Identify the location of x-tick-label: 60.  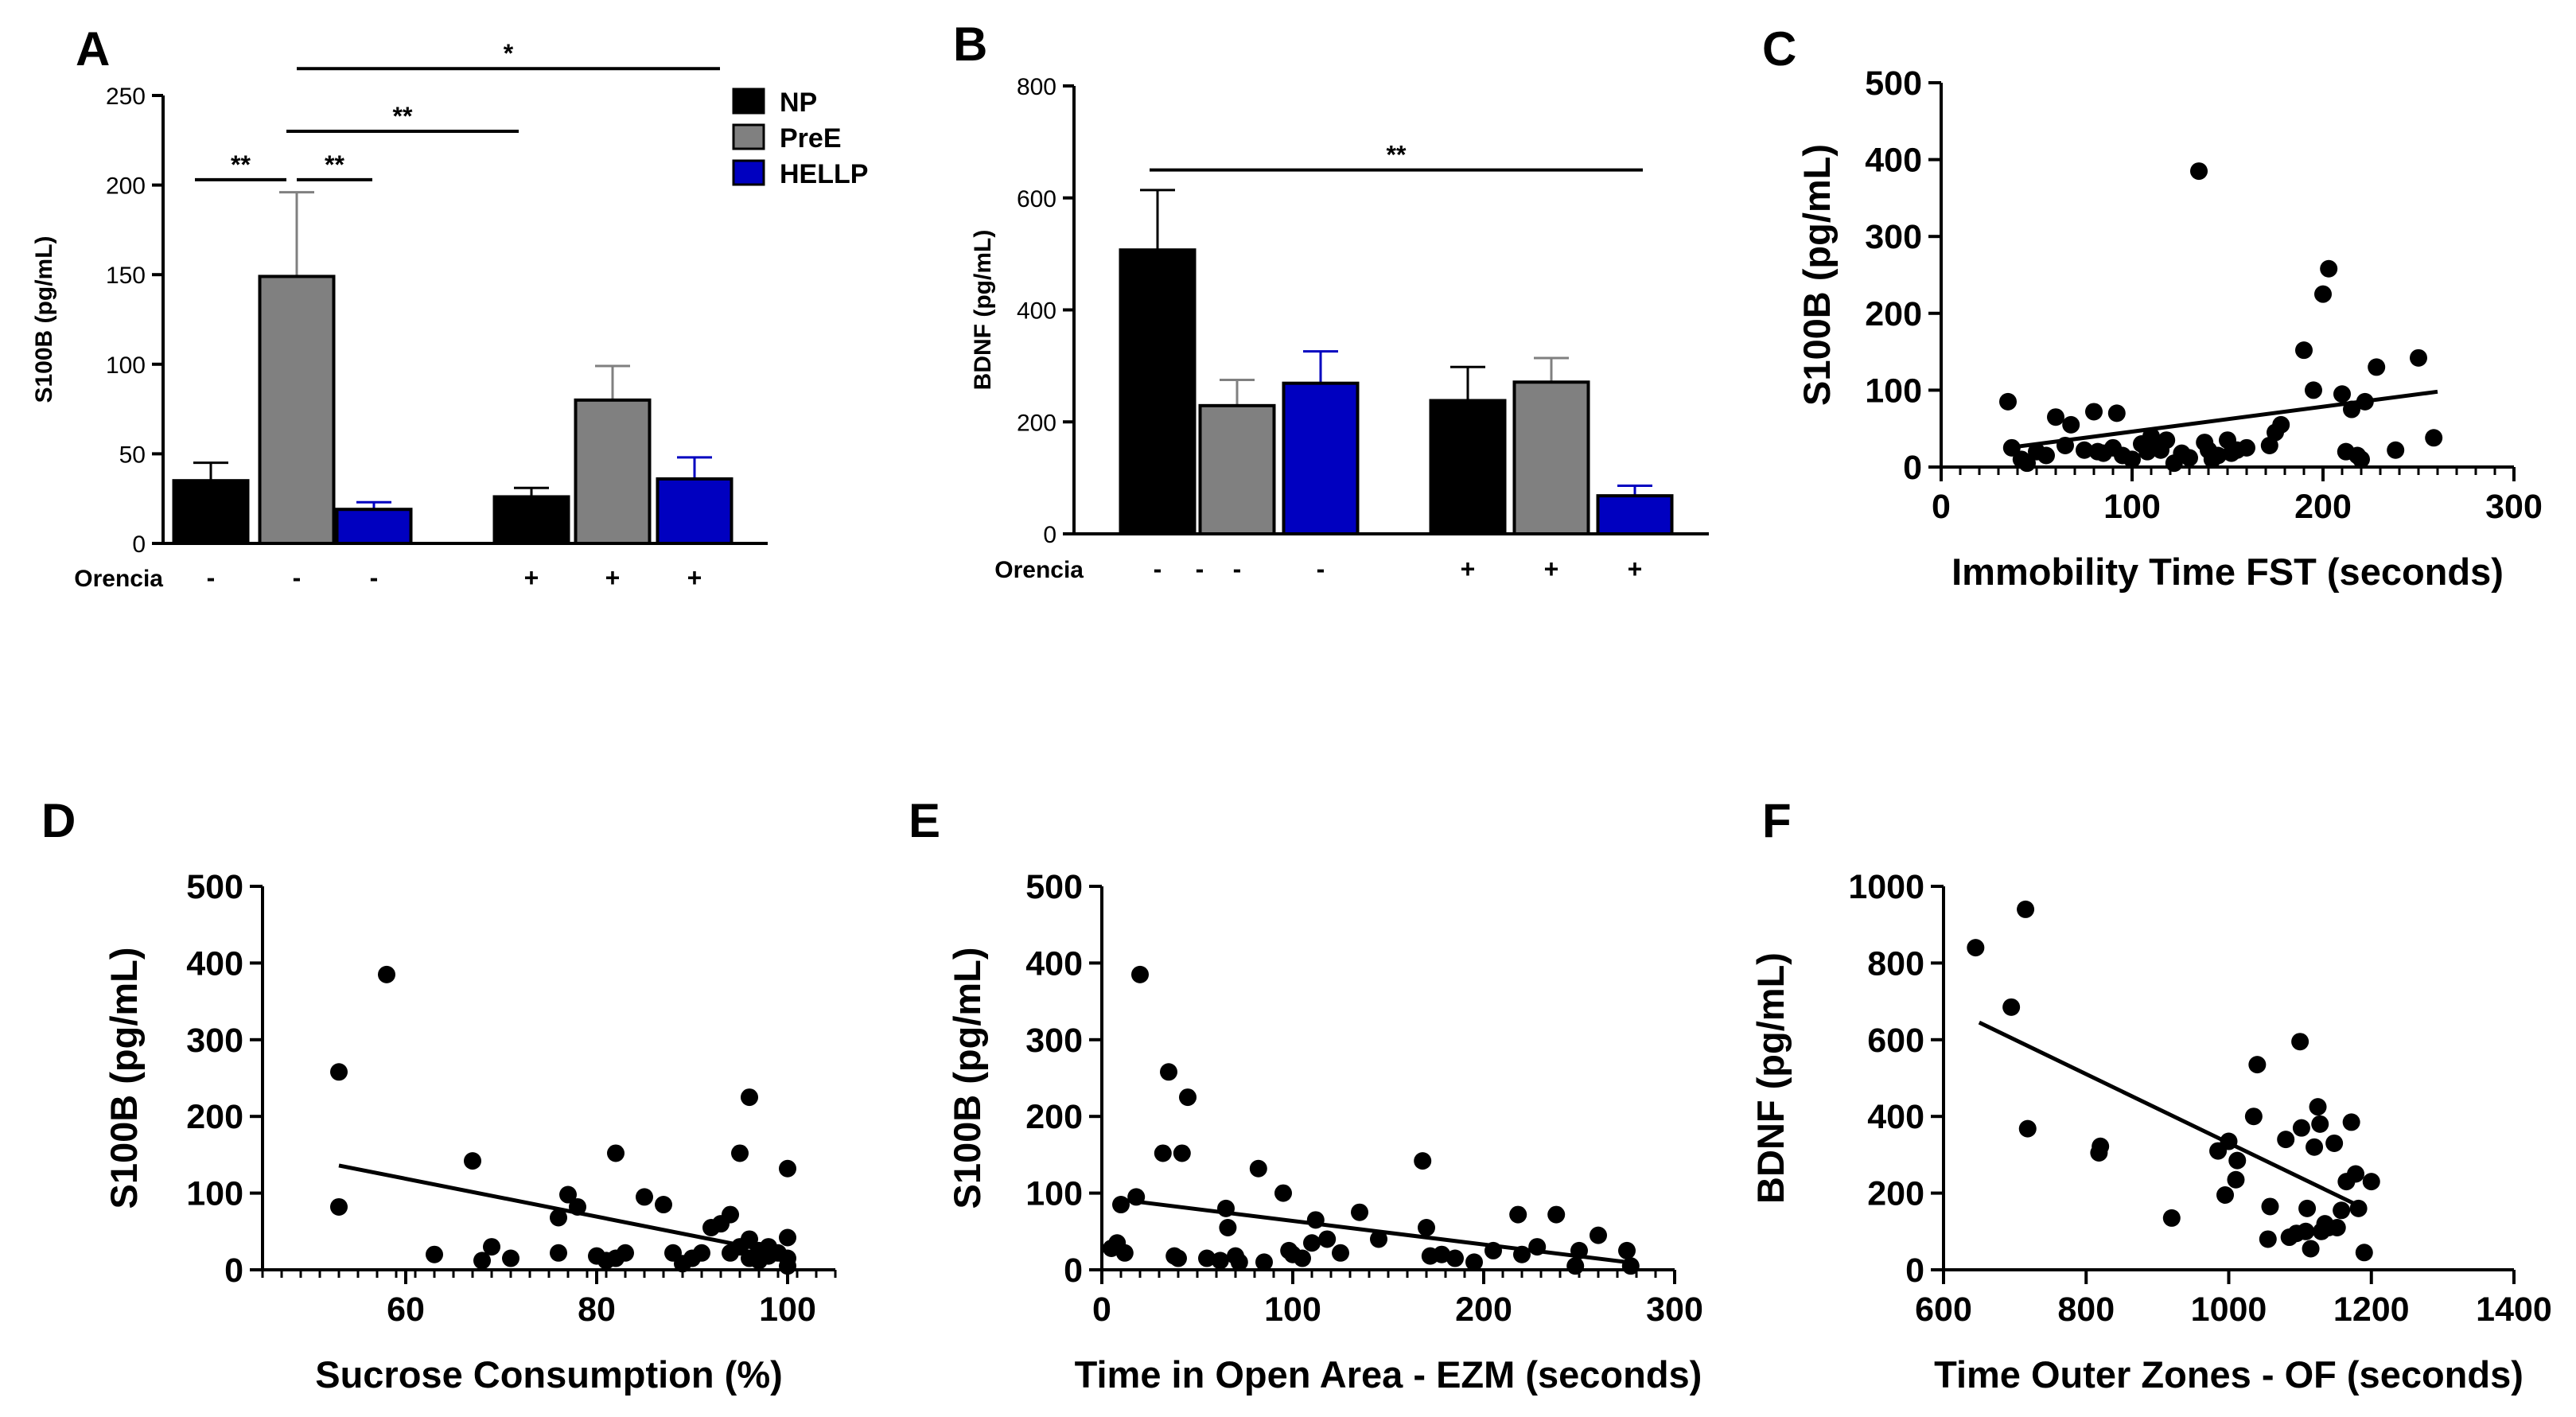
(406, 1309).